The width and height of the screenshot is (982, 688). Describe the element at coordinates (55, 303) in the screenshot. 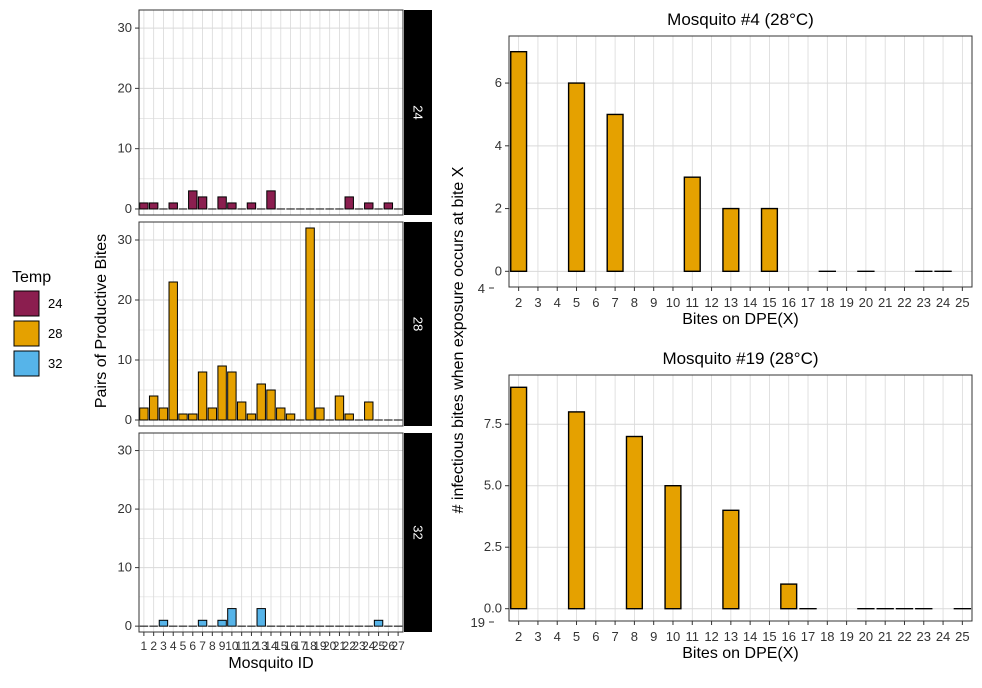

I see `legend-label-24: 24` at that location.